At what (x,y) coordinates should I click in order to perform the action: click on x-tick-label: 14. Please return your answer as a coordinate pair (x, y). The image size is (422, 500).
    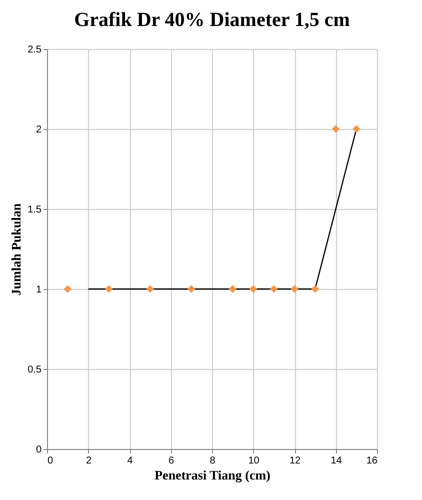
    Looking at the image, I should click on (336, 461).